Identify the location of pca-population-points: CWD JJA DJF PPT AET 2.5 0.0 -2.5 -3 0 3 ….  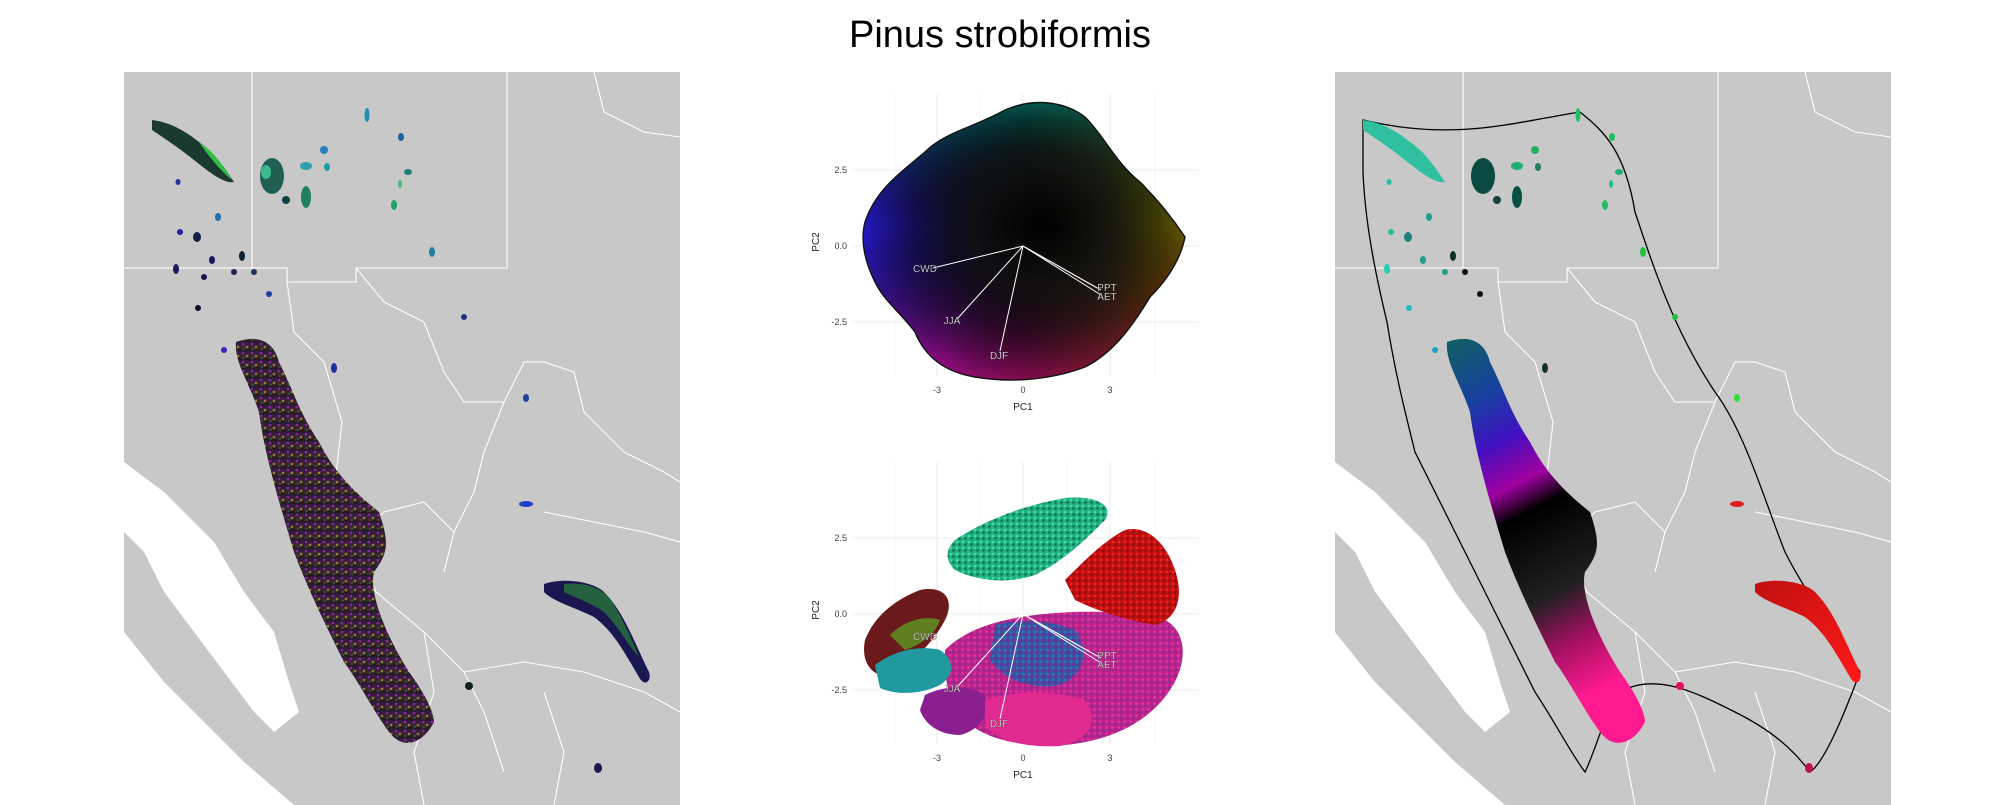
(1005, 621).